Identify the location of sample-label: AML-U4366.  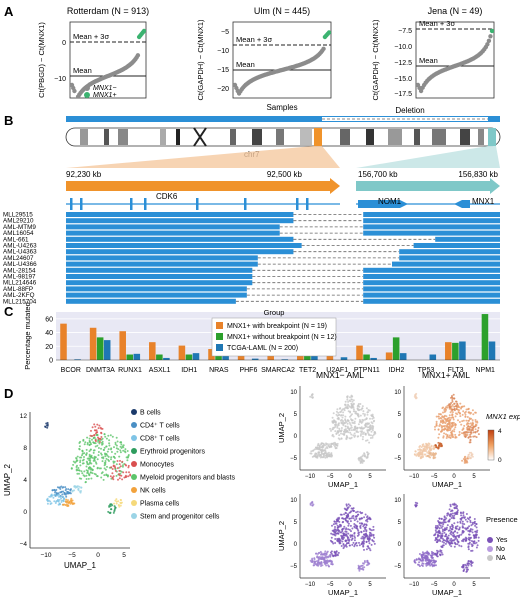
(20, 264).